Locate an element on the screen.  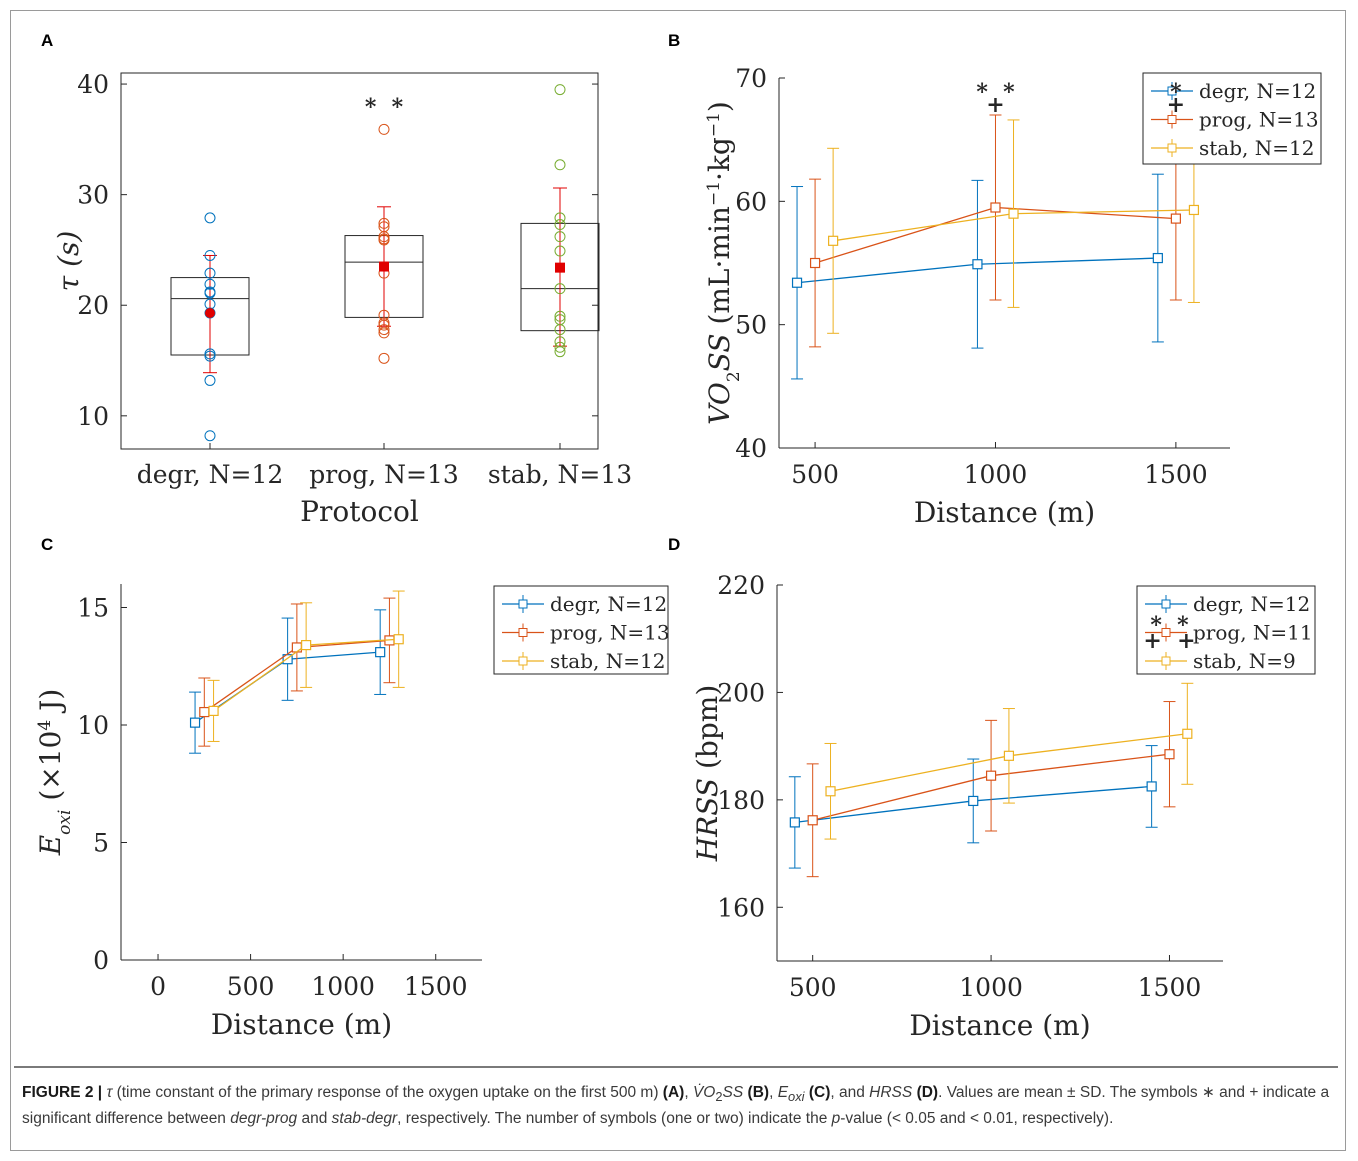
x-tick-label: degr, N=12 is located at coordinates (210, 474).